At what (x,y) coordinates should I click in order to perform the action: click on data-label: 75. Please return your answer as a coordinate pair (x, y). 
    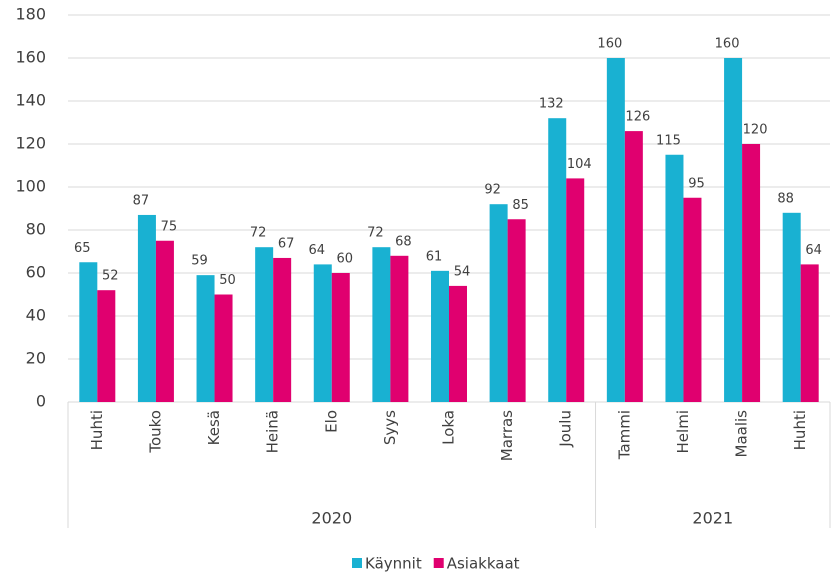
    Looking at the image, I should click on (169, 226).